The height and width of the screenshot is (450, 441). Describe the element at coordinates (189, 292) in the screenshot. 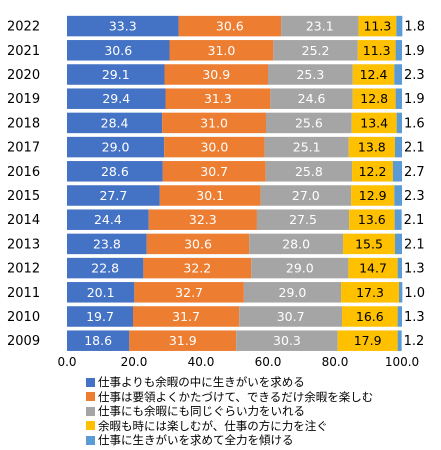

I see `data-label: 32.7` at that location.